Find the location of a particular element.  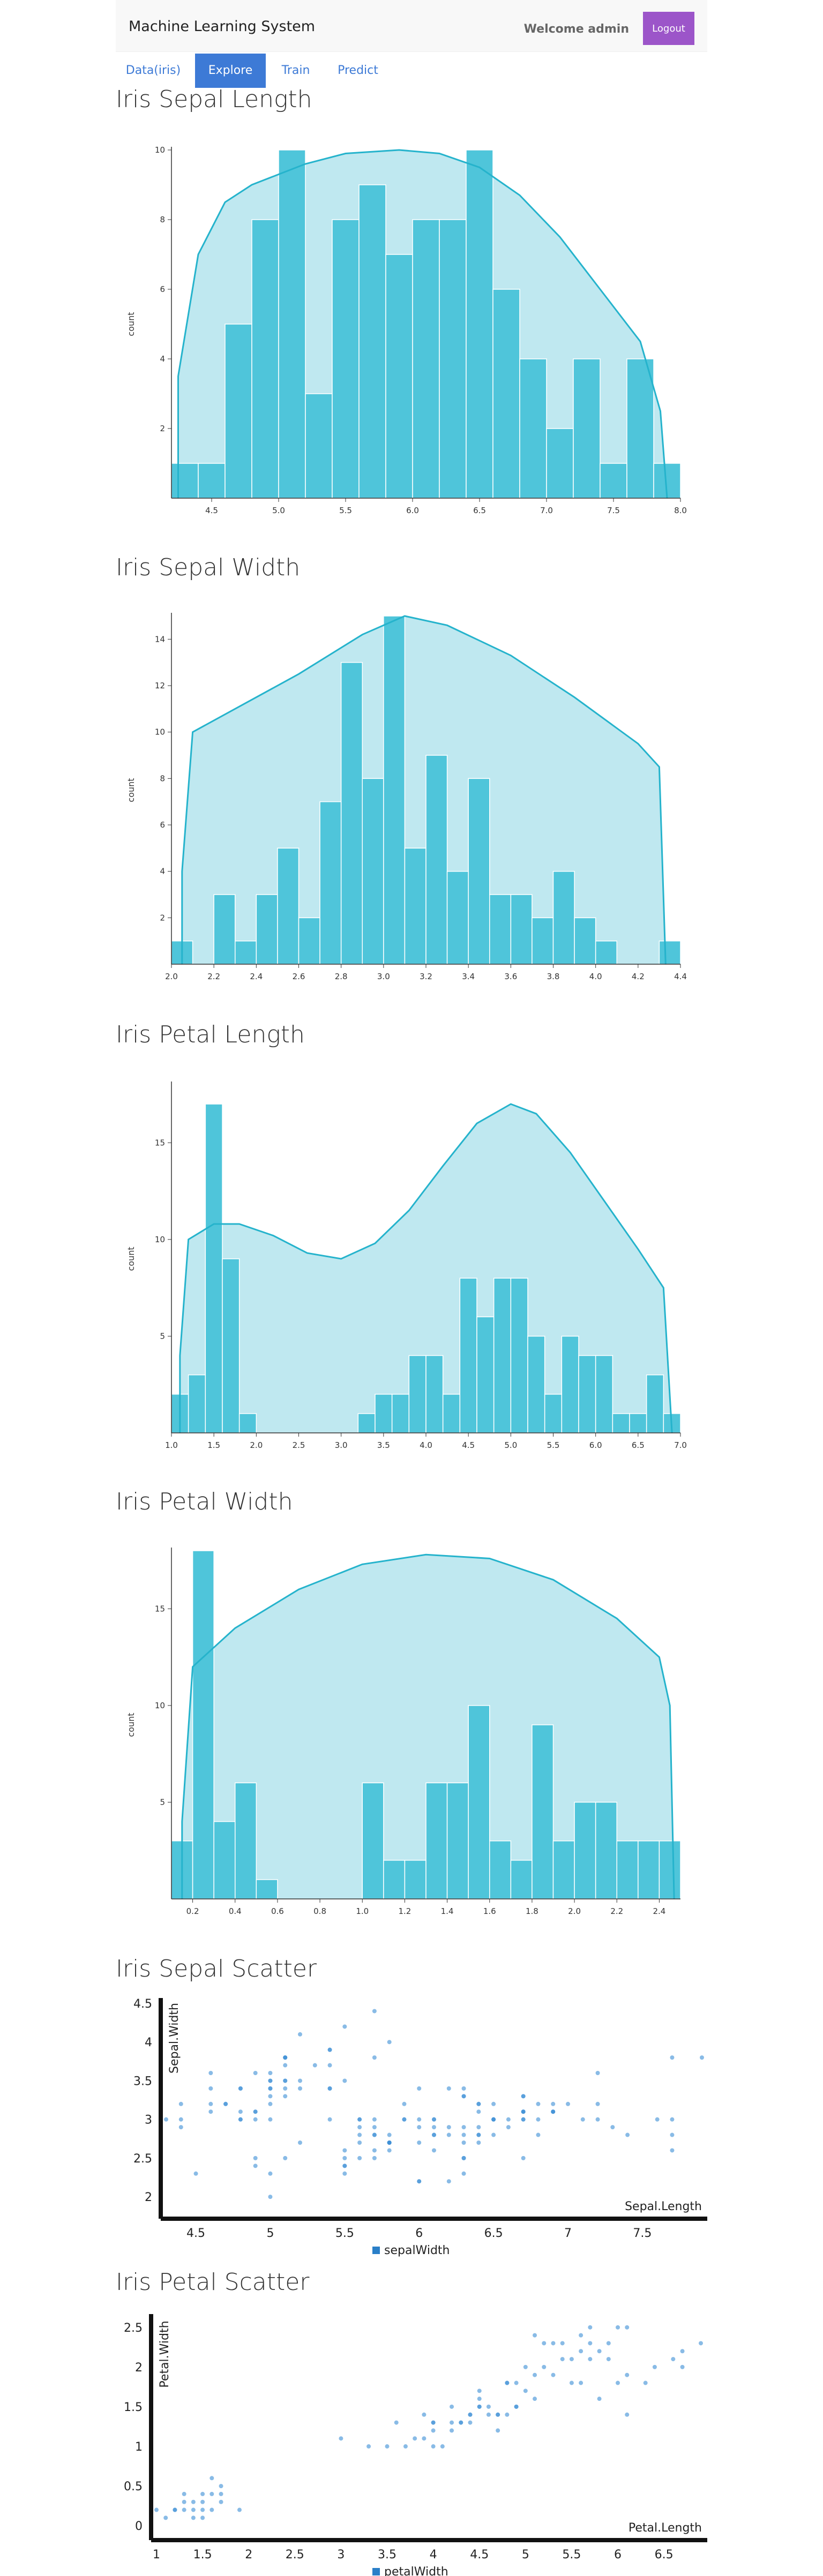

x-tick-label: 2 is located at coordinates (248, 2555).